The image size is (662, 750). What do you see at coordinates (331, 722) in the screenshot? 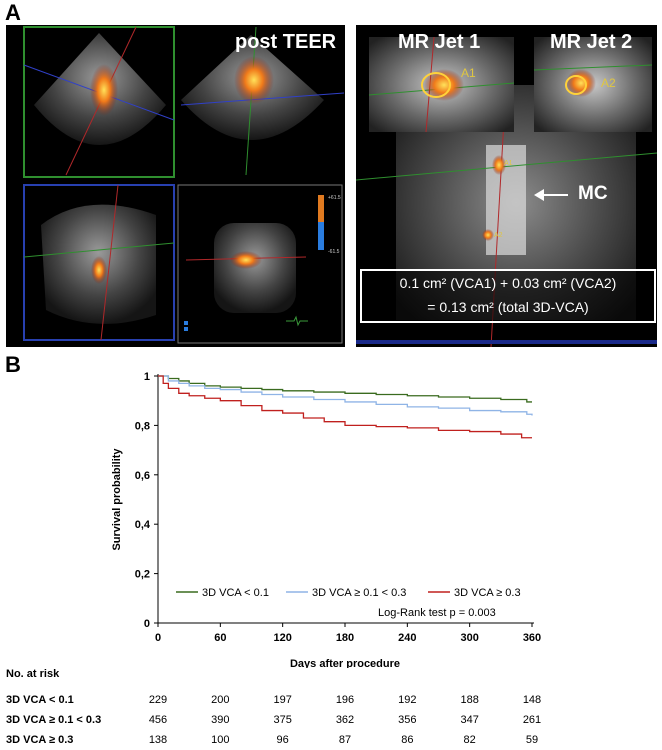
I see `risk-row: 3D VCA ≥ 0.1 < 0.3 456 390 375 362 356 347 261` at bounding box center [331, 722].